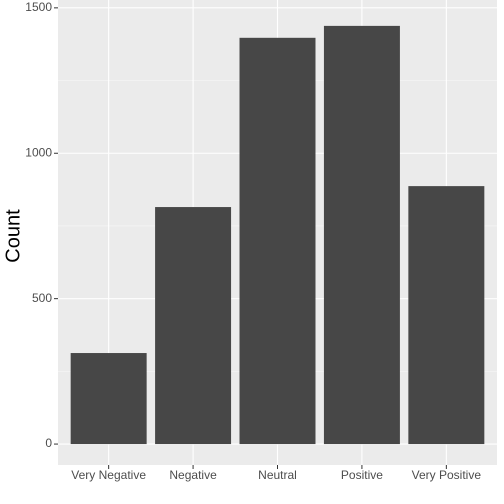 This screenshot has height=504, width=504. What do you see at coordinates (447, 475) in the screenshot?
I see `x-tick-label: Very Positive` at bounding box center [447, 475].